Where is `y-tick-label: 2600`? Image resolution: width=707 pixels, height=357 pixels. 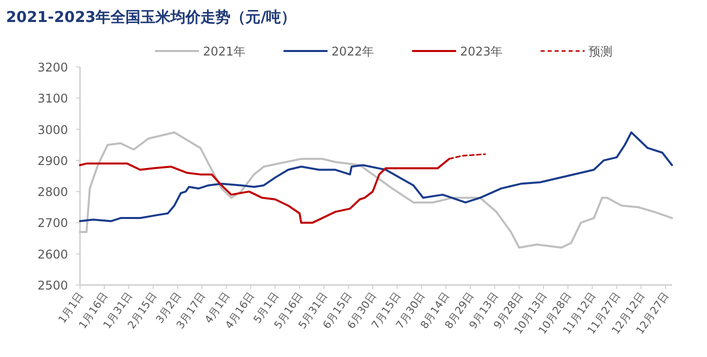
y-tick-label: 2600 is located at coordinates (52, 254).